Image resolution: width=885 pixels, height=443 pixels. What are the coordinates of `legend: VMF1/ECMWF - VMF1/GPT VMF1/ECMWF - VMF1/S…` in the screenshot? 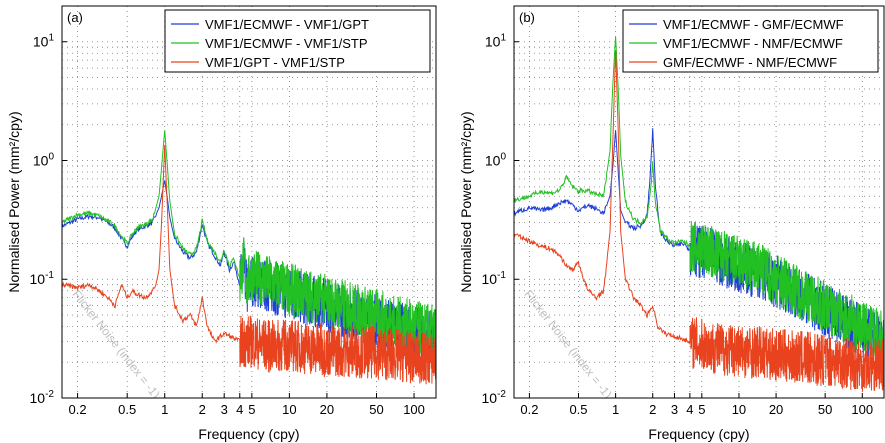 It's located at (297, 41).